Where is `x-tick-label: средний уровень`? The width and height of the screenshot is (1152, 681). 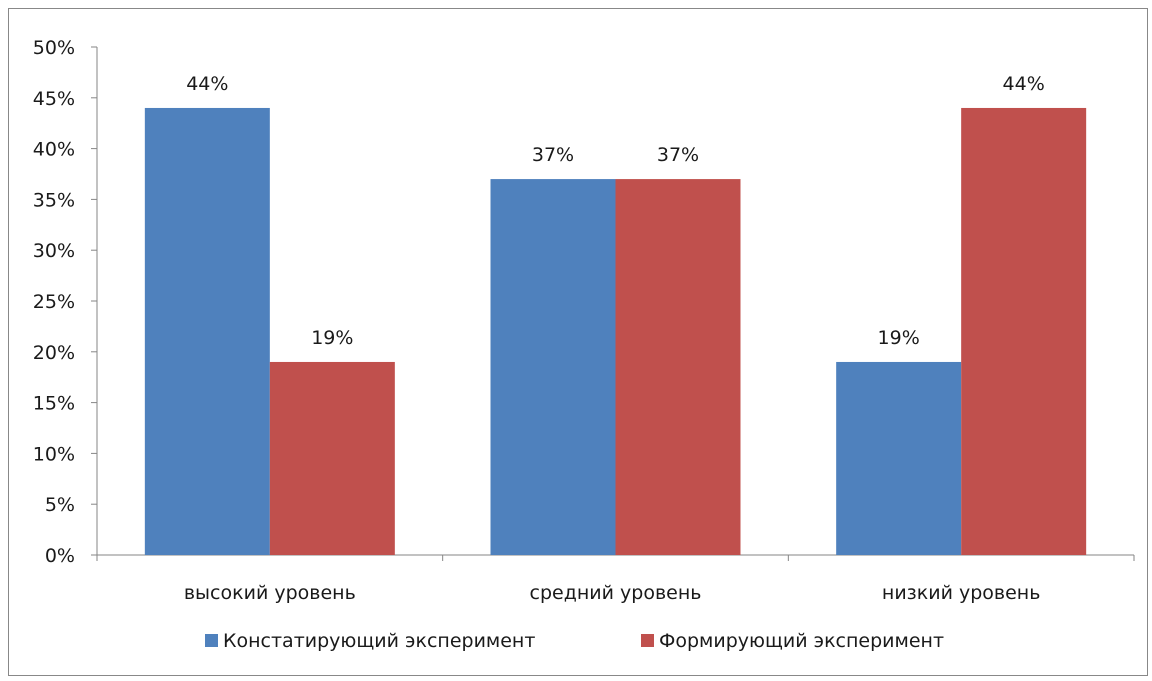
x-tick-label: средний уровень is located at coordinates (616, 593).